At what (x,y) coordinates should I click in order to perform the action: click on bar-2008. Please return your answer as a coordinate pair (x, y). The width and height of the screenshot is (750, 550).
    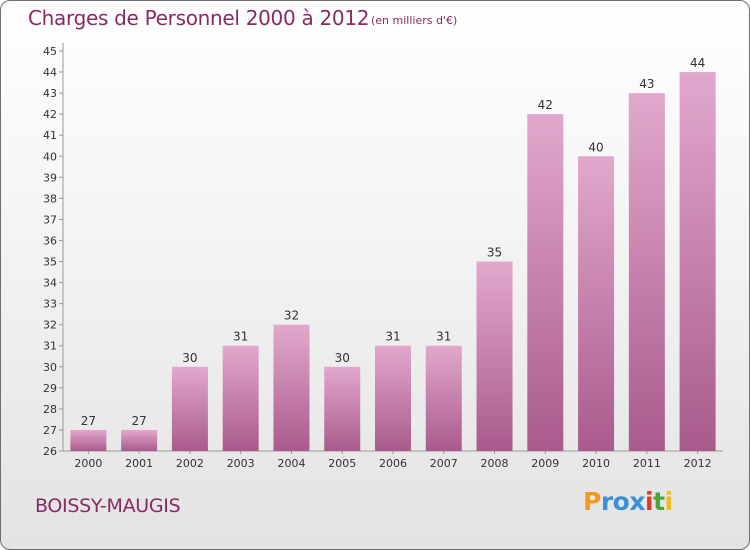
    Looking at the image, I should click on (494, 356).